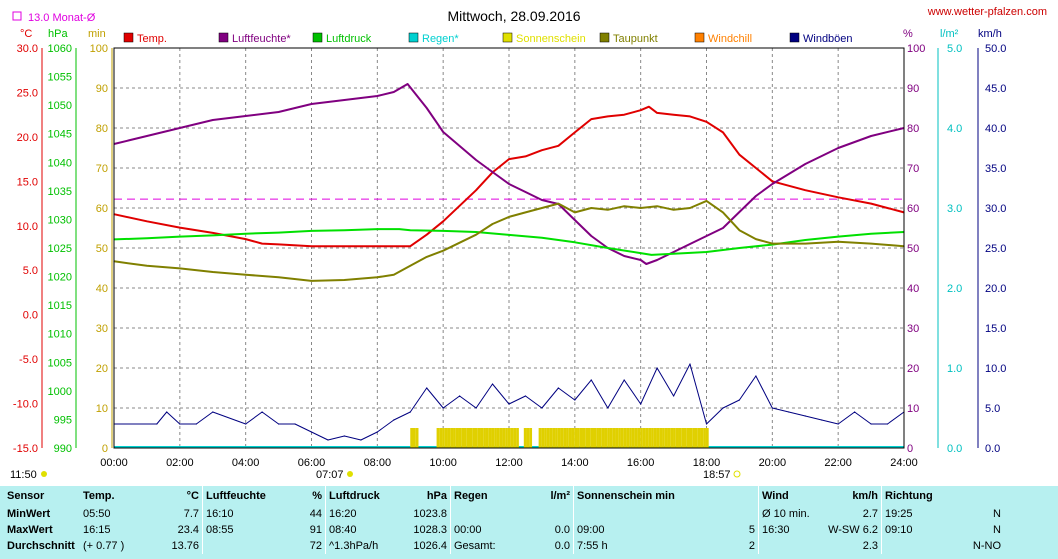 Image resolution: width=1058 pixels, height=559 pixels. Describe the element at coordinates (30, 530) in the screenshot. I see `row-label: MaxWert` at that location.